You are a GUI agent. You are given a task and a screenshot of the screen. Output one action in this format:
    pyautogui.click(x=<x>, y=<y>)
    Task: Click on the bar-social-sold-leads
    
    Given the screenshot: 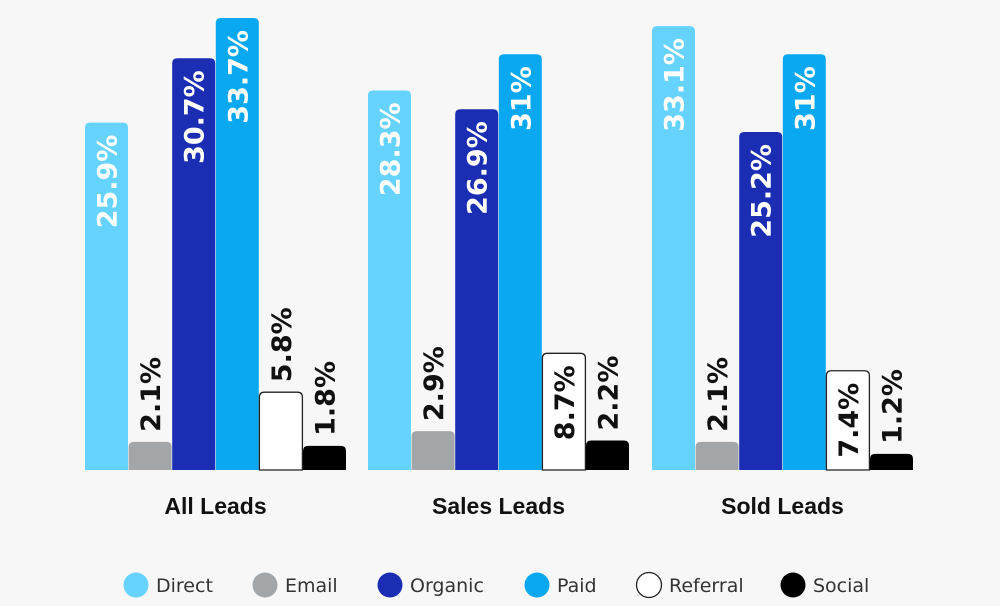 What is the action you would take?
    pyautogui.click(x=891, y=461)
    